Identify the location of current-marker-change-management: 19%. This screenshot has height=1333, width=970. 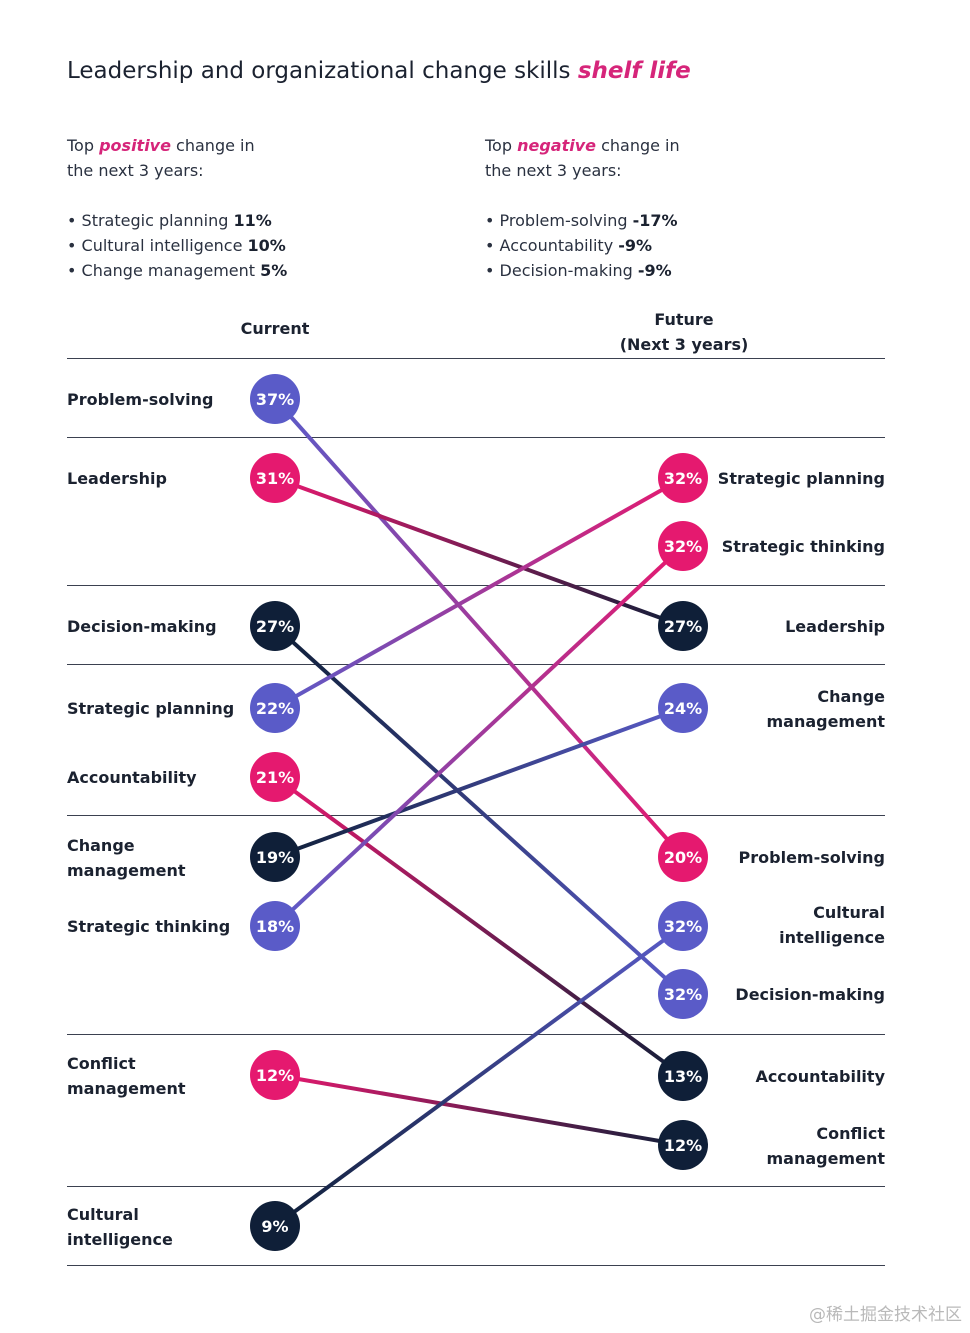
(275, 857).